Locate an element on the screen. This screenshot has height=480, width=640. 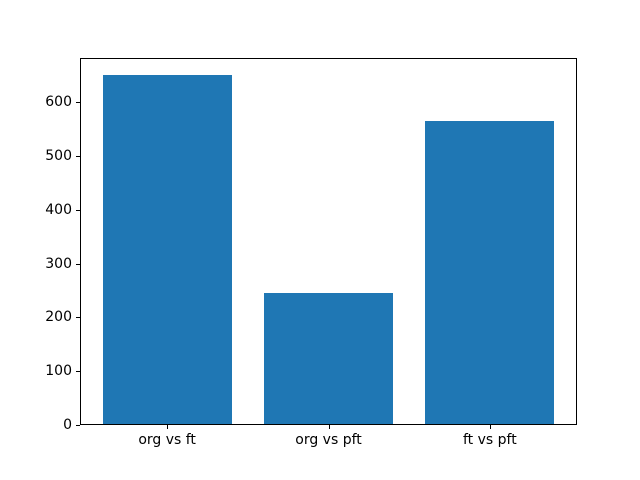
y-tick-label: 600 is located at coordinates (58, 102).